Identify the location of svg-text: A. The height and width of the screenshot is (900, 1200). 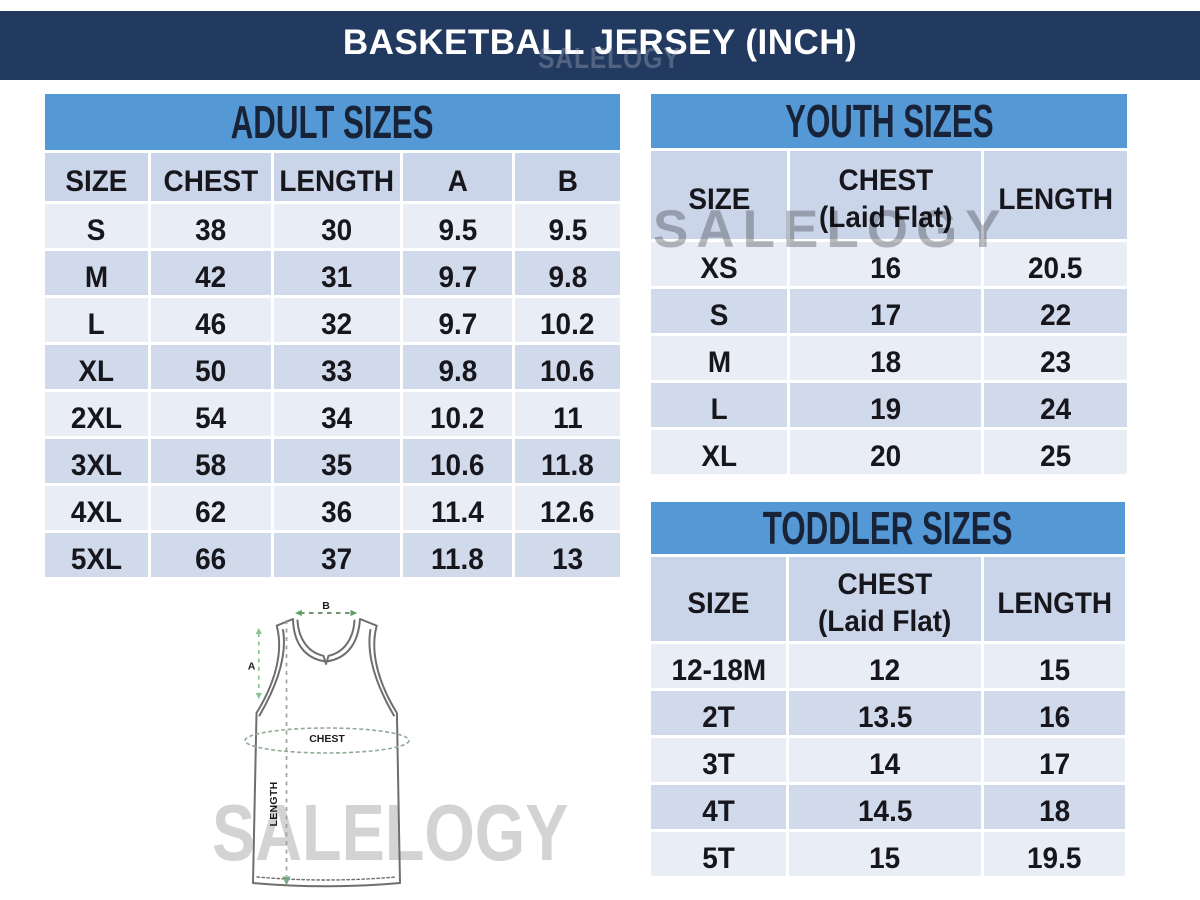
(252, 666).